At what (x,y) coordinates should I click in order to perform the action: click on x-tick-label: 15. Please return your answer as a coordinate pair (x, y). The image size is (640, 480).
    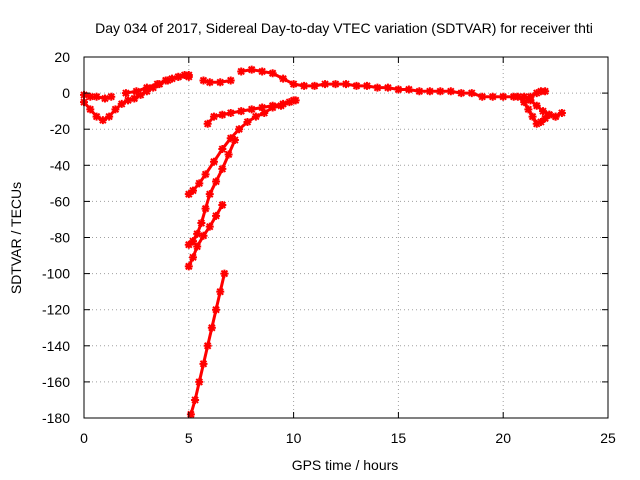
    Looking at the image, I should click on (399, 438).